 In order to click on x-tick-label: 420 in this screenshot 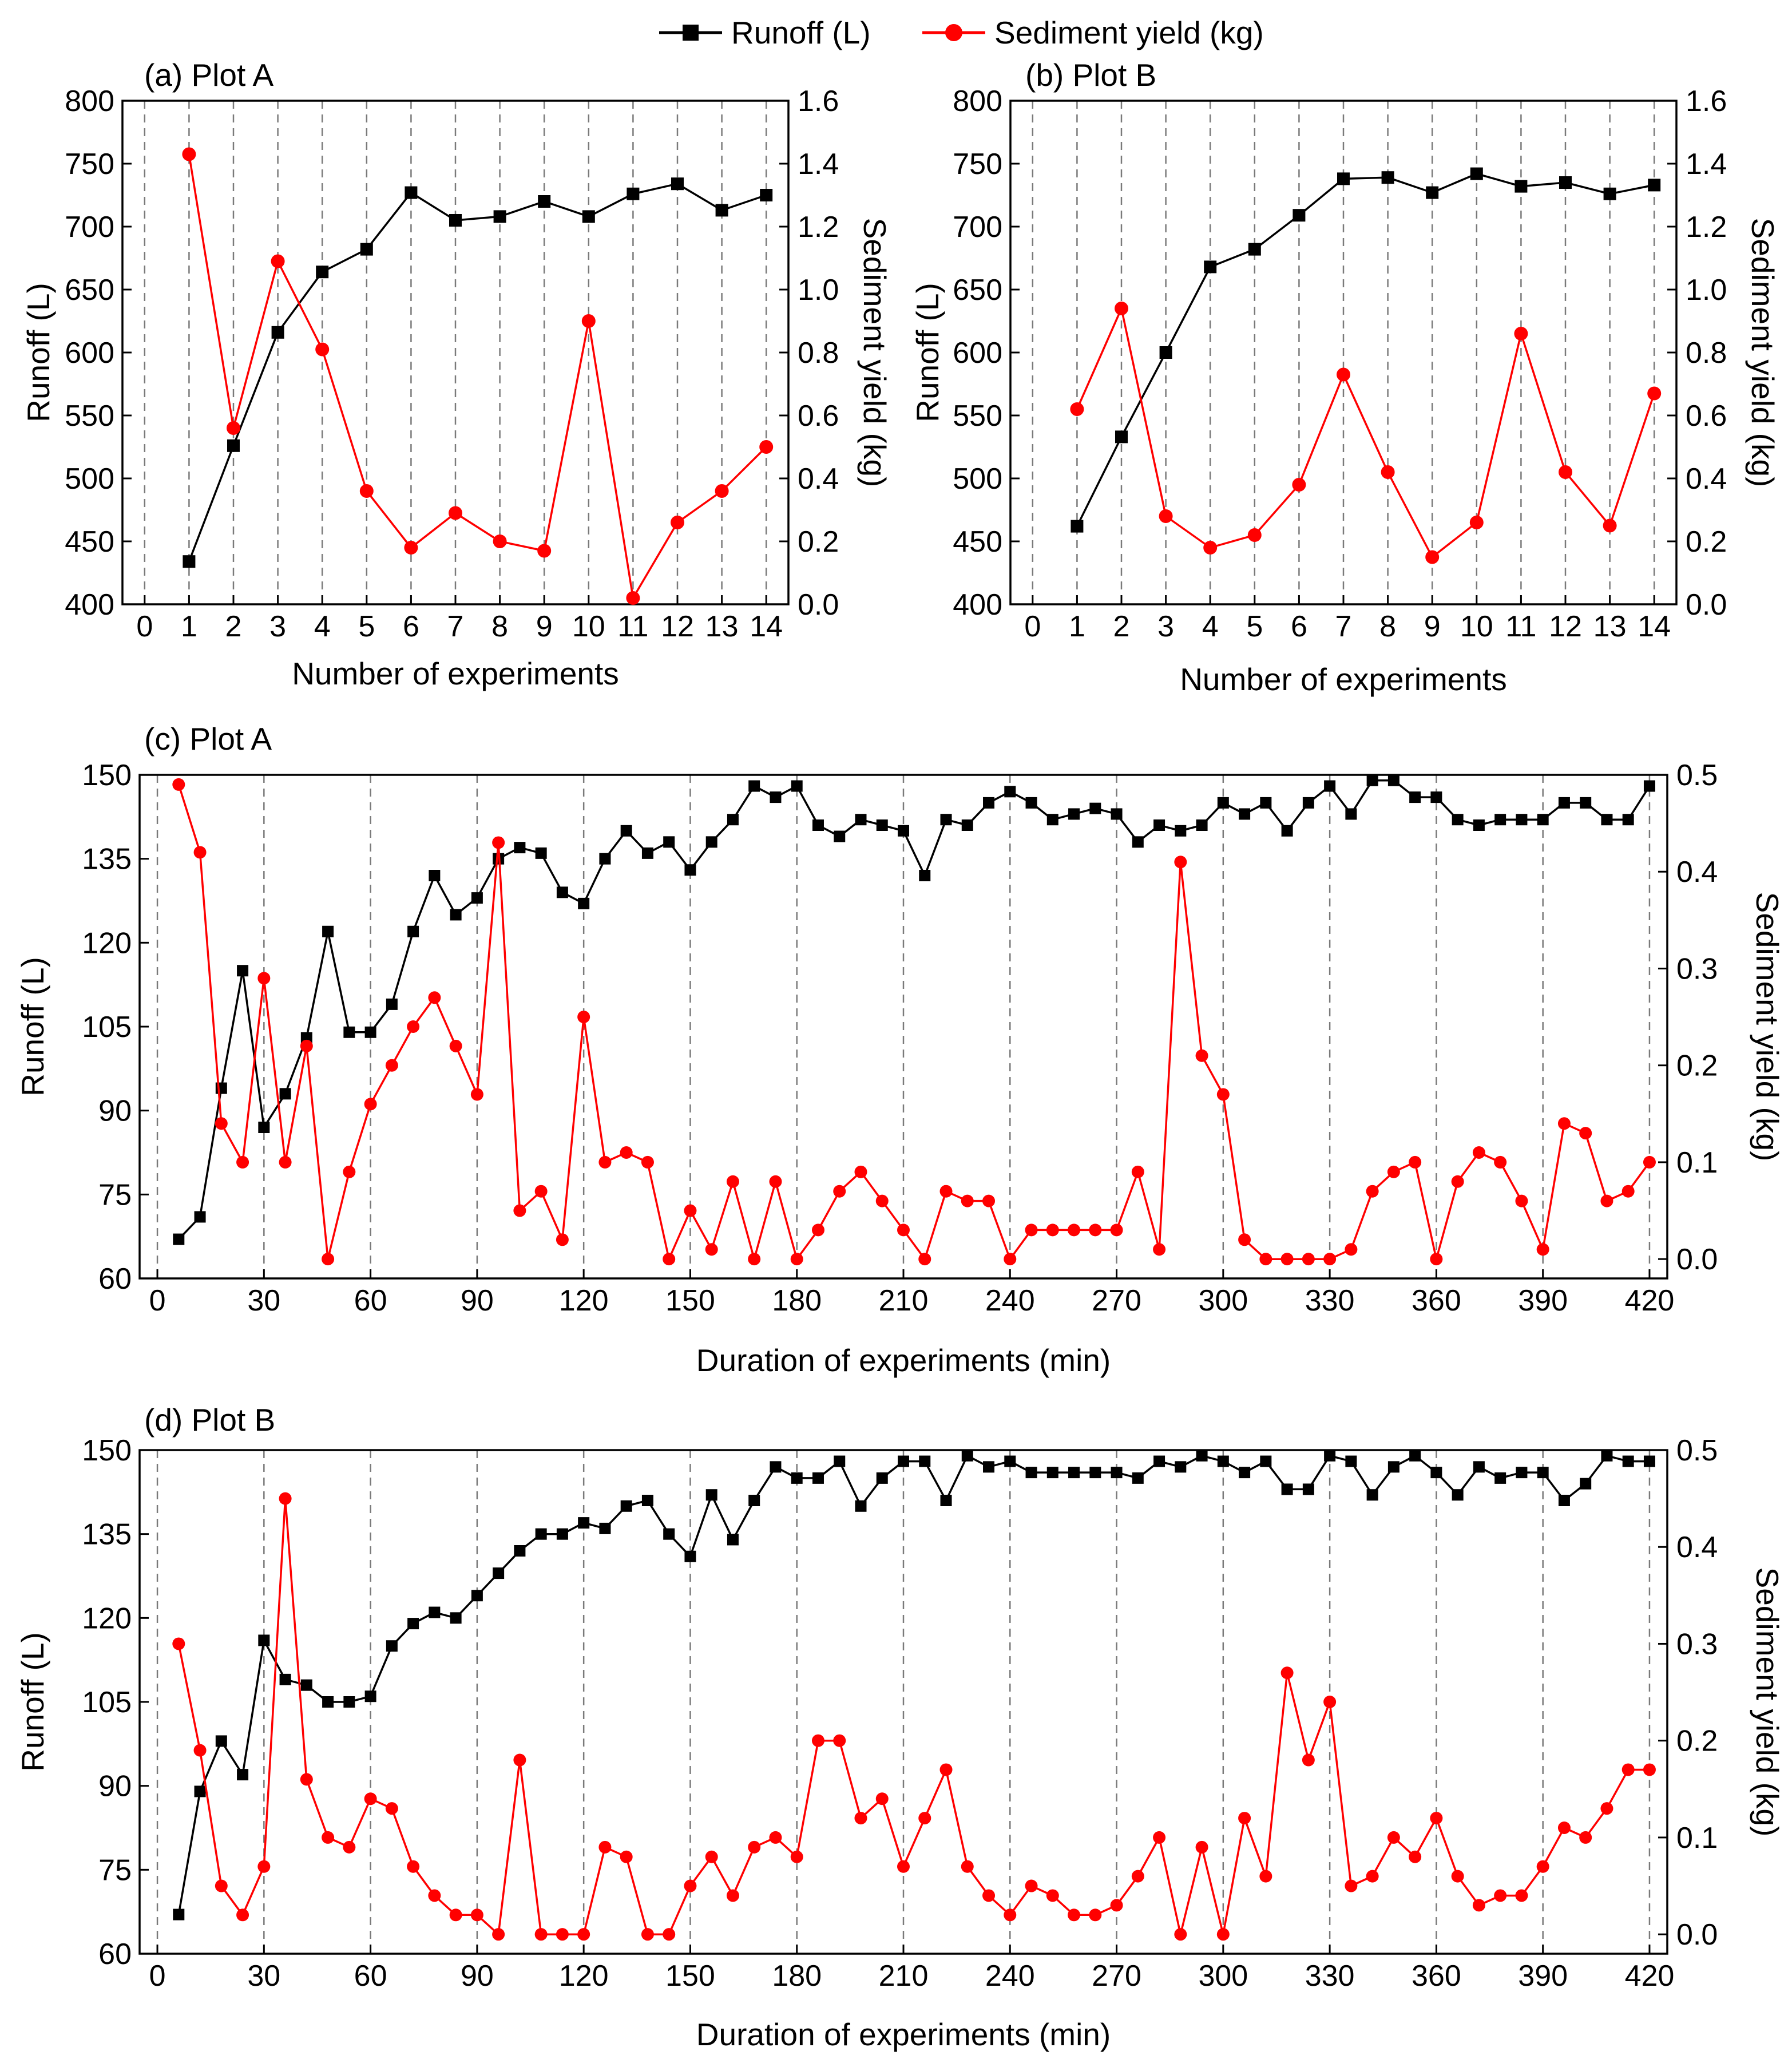, I will do `click(1650, 1976)`.